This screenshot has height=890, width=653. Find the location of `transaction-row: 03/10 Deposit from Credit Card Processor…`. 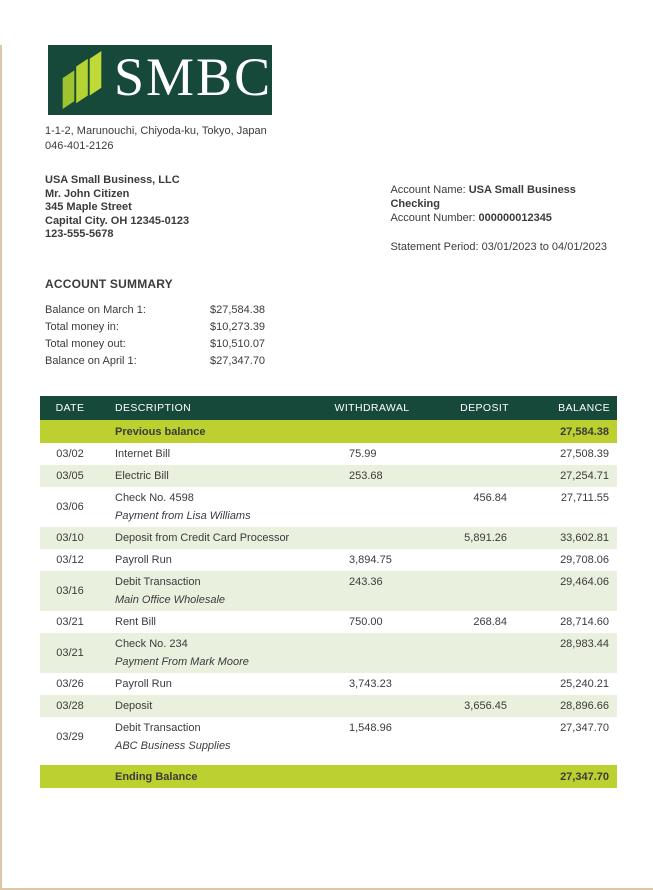

transaction-row: 03/10 Deposit from Credit Card Processor… is located at coordinates (328, 538).